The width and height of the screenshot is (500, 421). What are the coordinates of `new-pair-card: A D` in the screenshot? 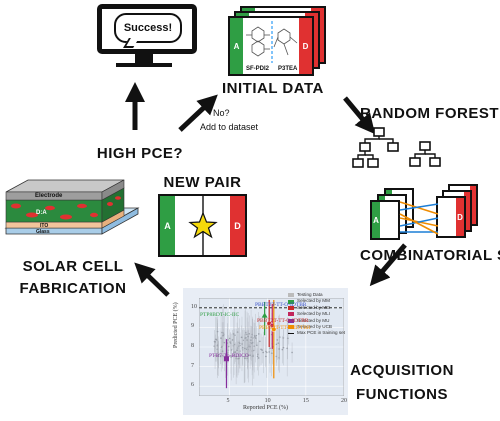 It's located at (202, 225).